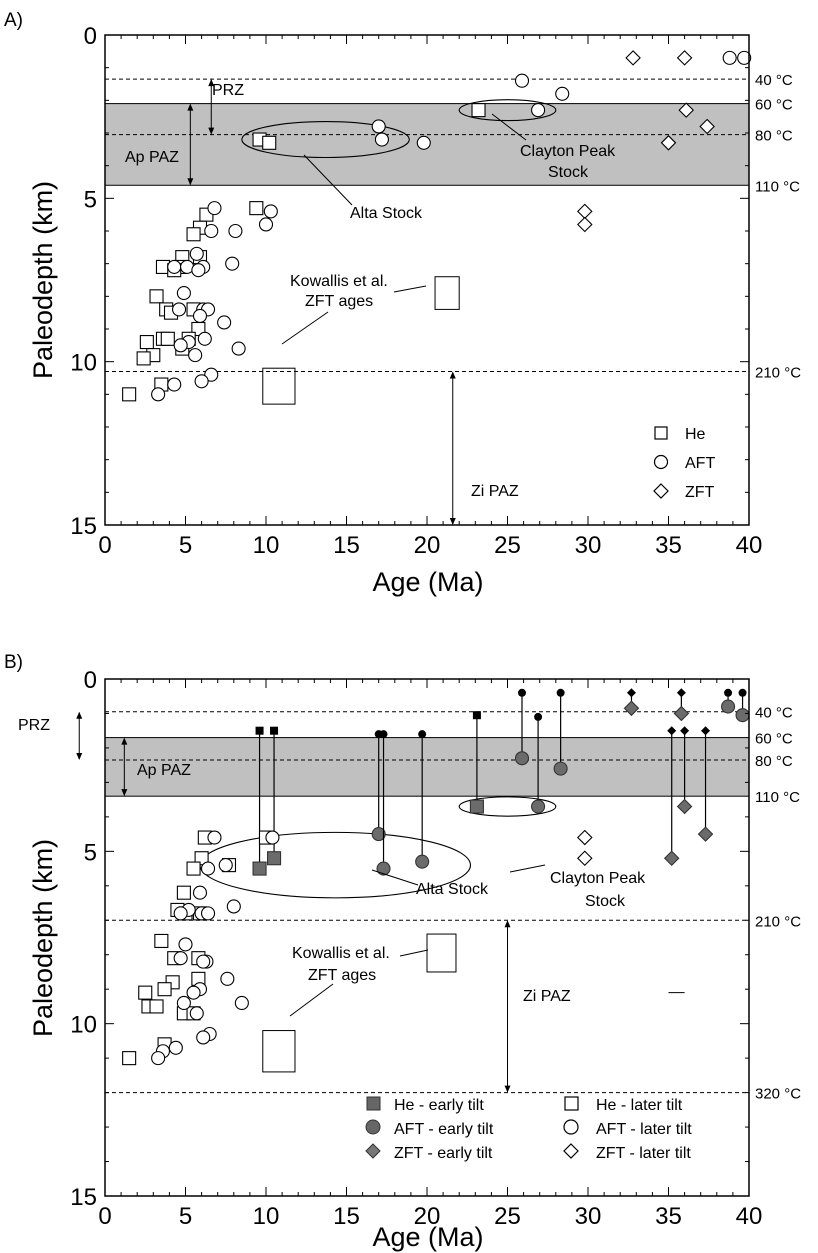 The image size is (818, 1253). Describe the element at coordinates (661, 462) in the screenshot. I see `legend-a-aft-marker` at that location.